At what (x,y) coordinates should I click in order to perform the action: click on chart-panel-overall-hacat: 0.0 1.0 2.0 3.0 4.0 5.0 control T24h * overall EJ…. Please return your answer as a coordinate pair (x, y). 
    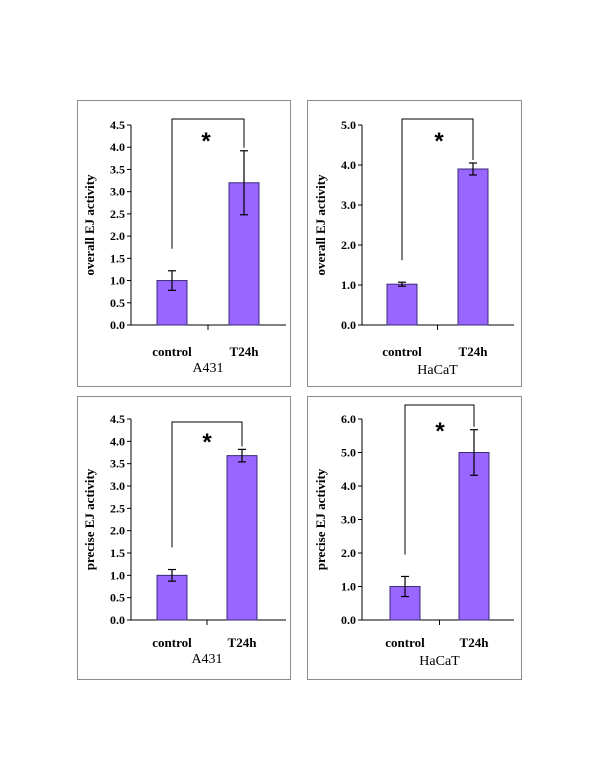
    Looking at the image, I should click on (414, 243).